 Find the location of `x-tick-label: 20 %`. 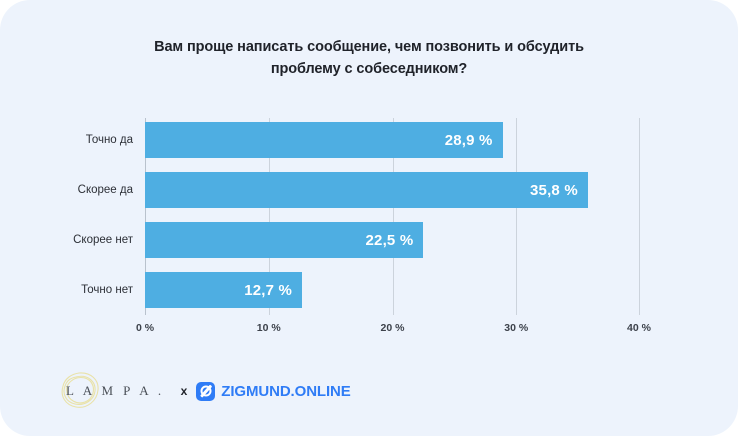

x-tick-label: 20 % is located at coordinates (392, 328).